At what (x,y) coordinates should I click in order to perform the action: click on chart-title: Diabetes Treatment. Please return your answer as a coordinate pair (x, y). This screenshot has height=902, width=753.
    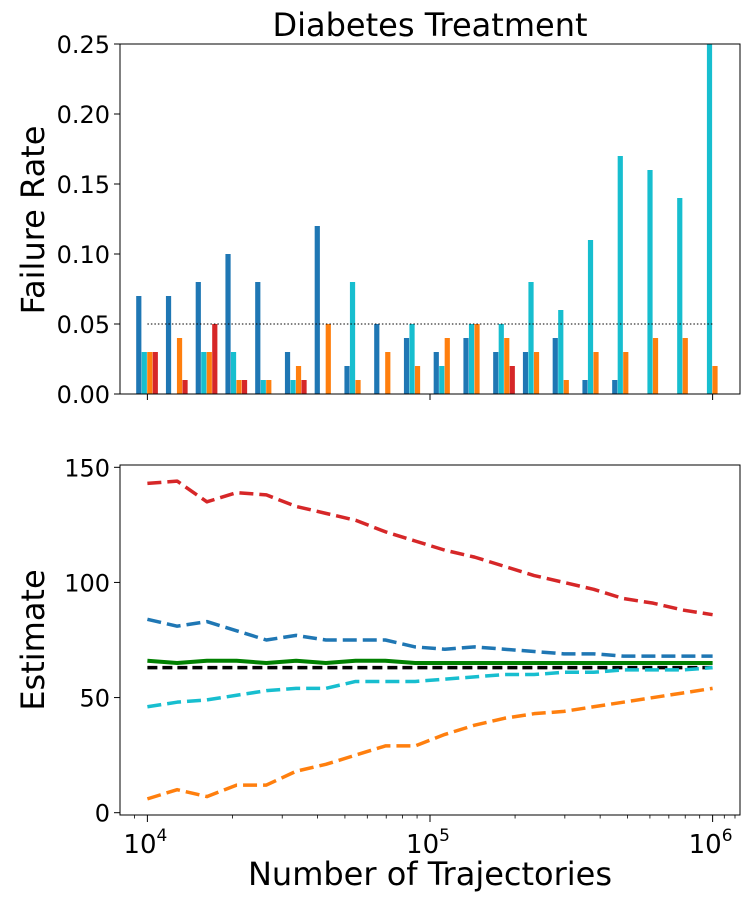
    Looking at the image, I should click on (429, 25).